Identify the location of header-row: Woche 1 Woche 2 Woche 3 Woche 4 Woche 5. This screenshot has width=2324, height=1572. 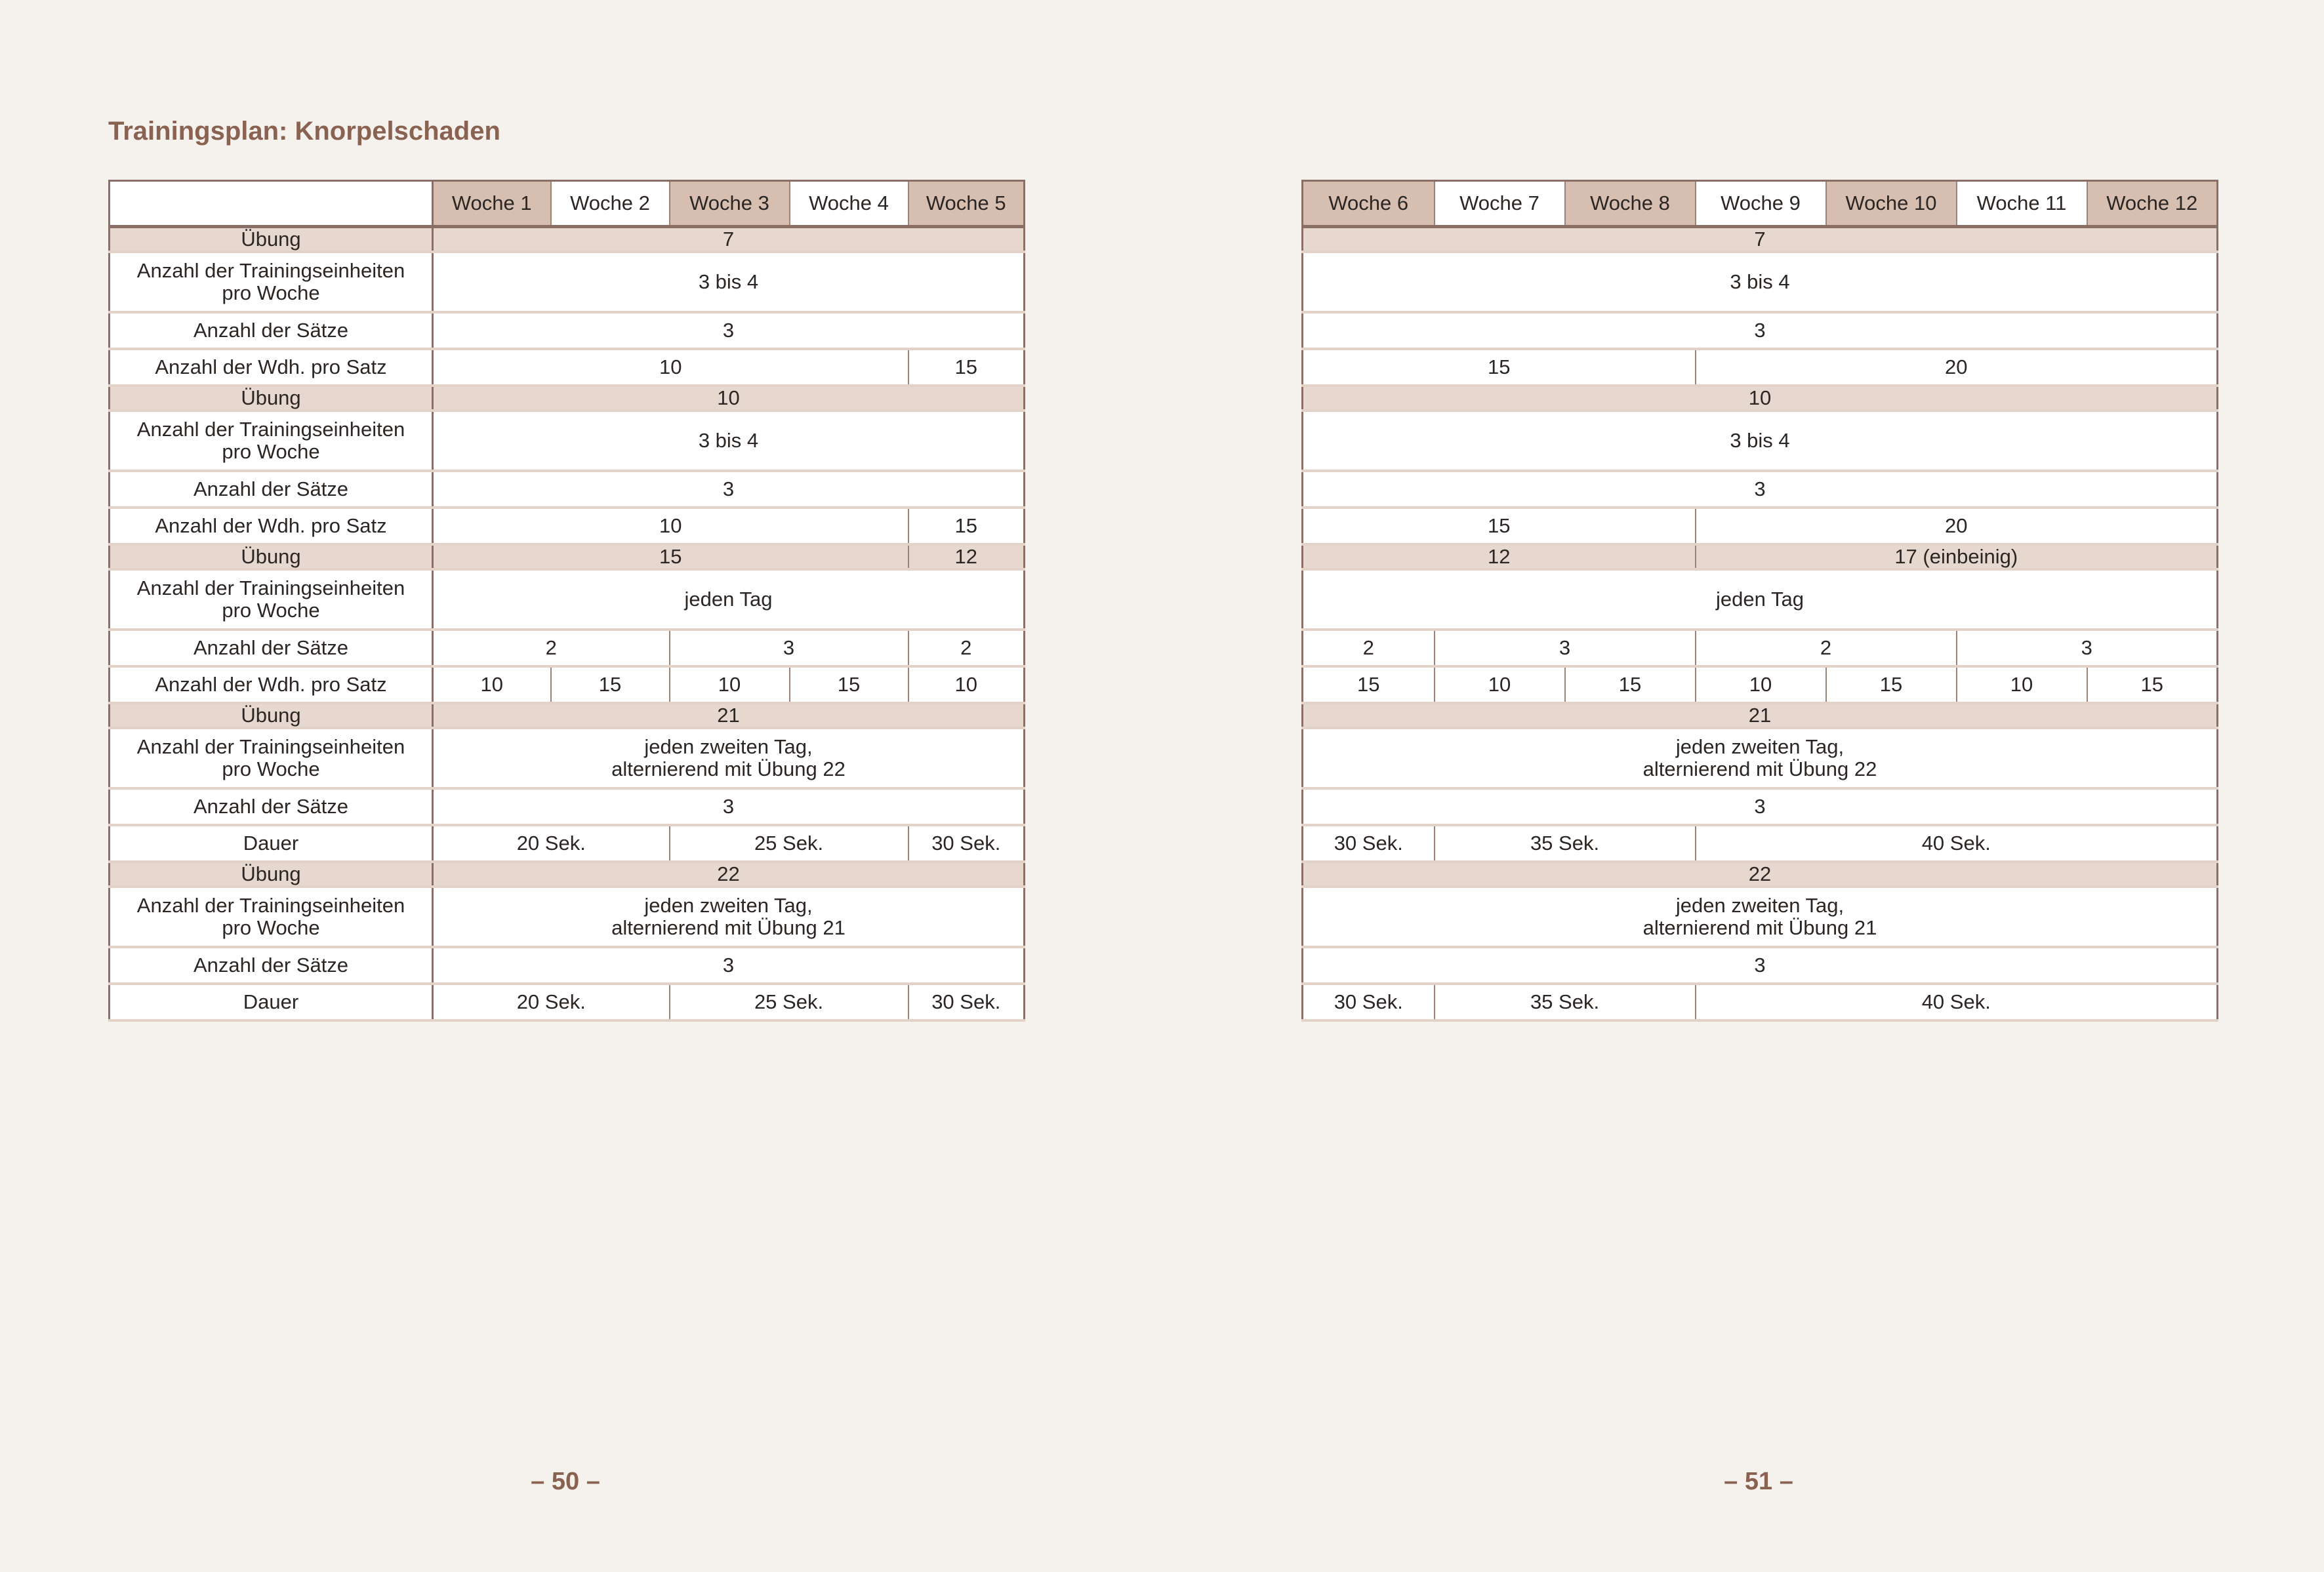
(566, 204).